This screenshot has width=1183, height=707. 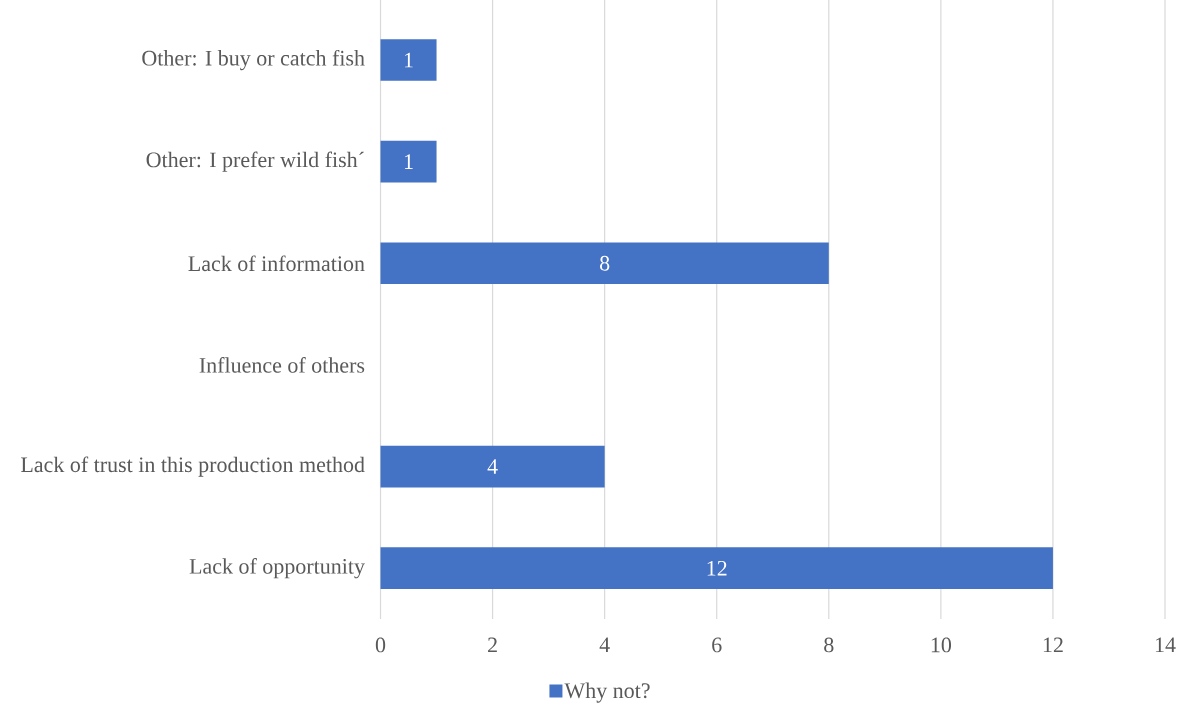 I want to click on x-tick-label: 14, so click(x=1165, y=645).